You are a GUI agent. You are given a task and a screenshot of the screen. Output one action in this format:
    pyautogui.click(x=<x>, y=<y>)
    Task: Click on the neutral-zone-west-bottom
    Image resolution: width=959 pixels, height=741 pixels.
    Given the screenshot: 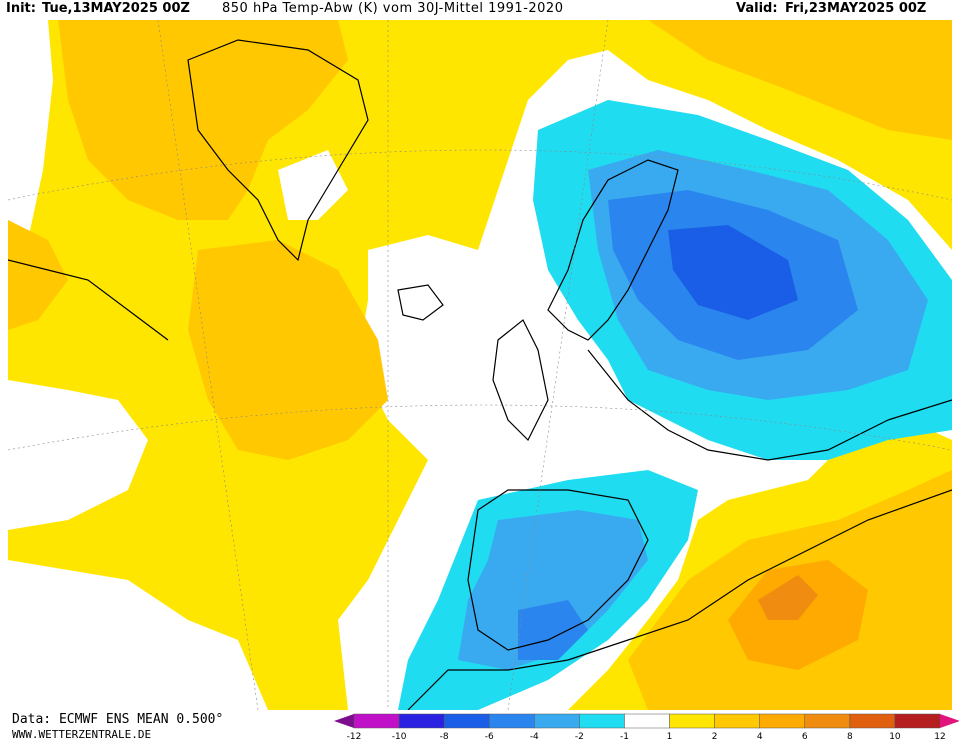 What is the action you would take?
    pyautogui.click(x=138, y=635)
    